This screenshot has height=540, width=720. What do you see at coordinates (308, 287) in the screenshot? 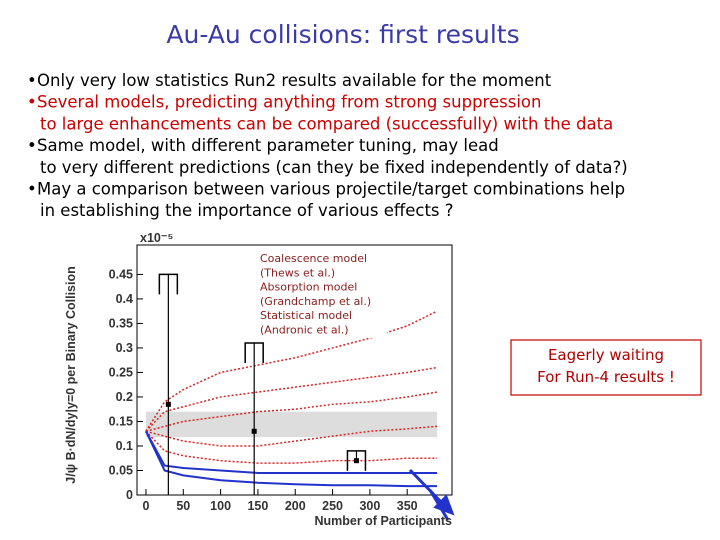
I see `legend-entry: Absorption model` at bounding box center [308, 287].